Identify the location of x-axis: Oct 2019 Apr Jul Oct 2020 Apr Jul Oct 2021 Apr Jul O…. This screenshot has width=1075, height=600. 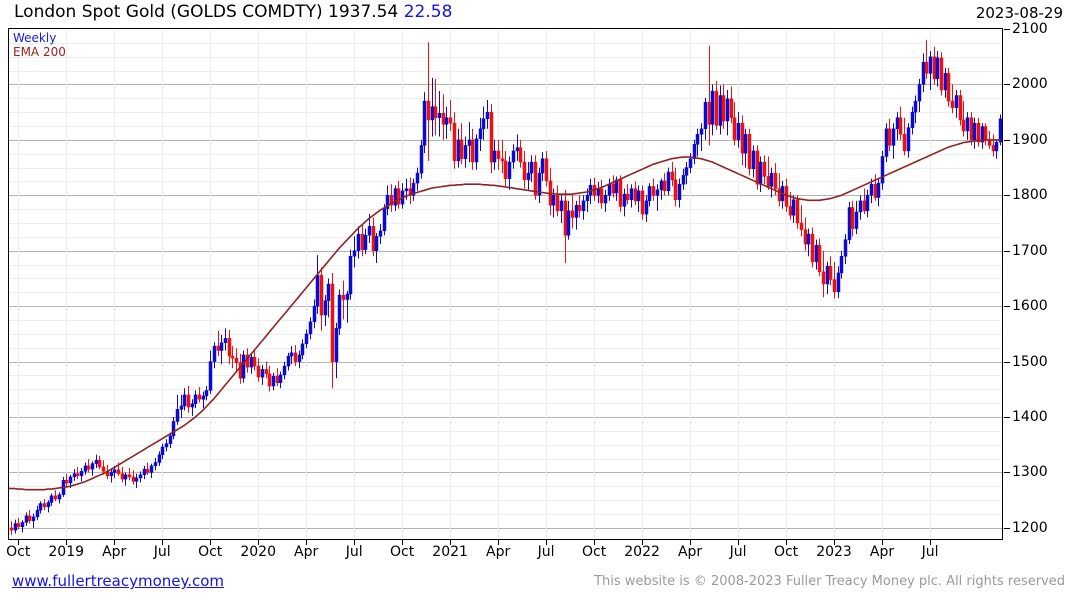
(504, 553).